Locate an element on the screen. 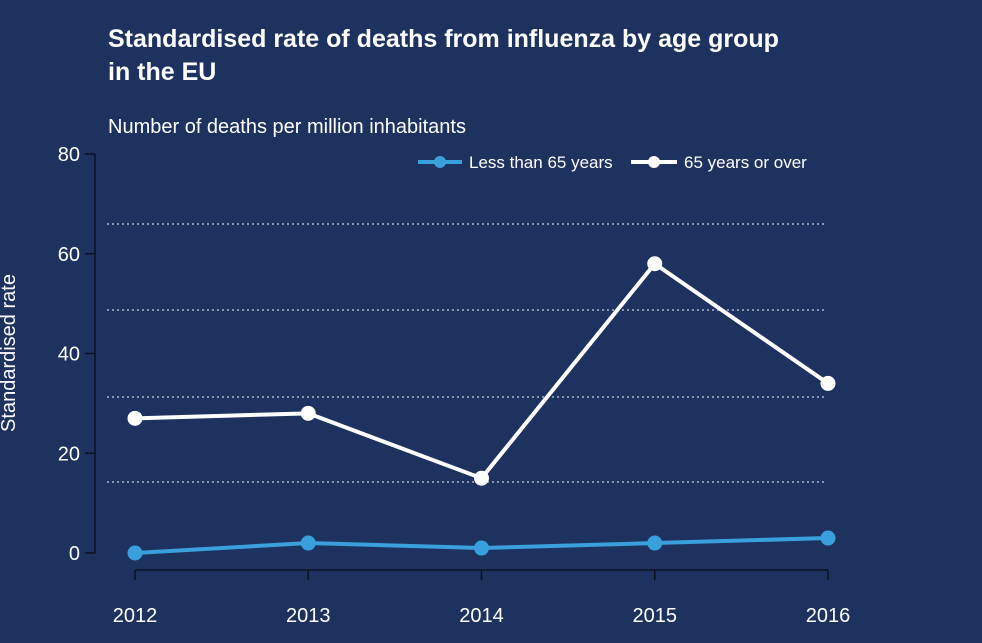 The width and height of the screenshot is (982, 643). legend-item: 65 years or over is located at coordinates (719, 162).